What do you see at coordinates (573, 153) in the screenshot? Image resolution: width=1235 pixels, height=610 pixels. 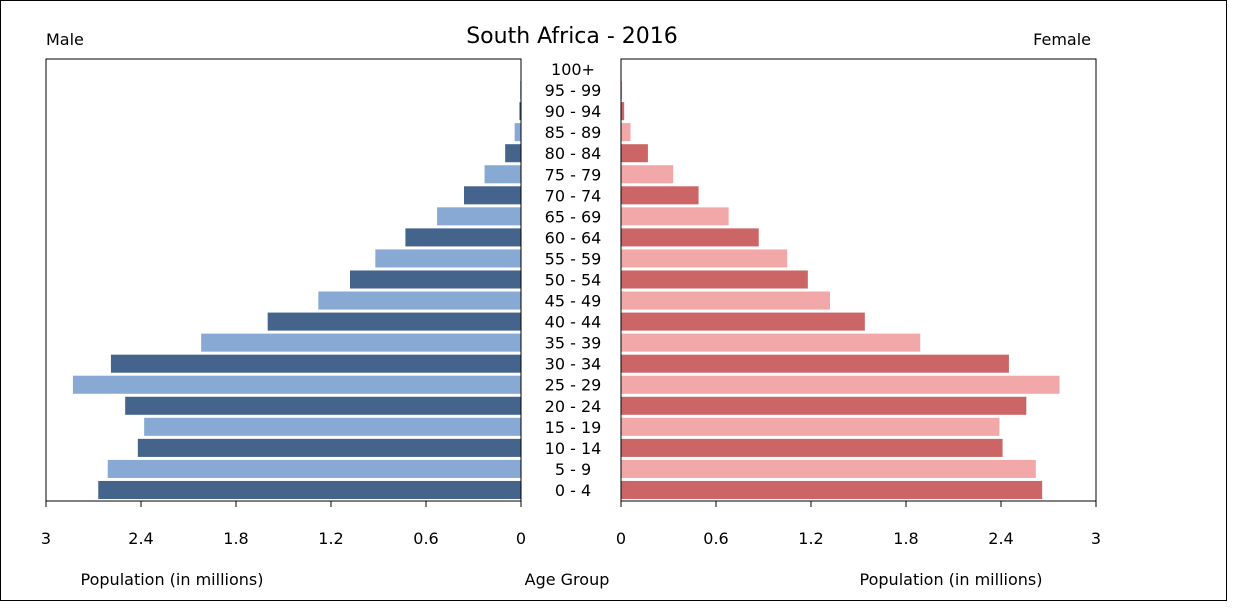 I see `age-group-label: 80 - 84` at bounding box center [573, 153].